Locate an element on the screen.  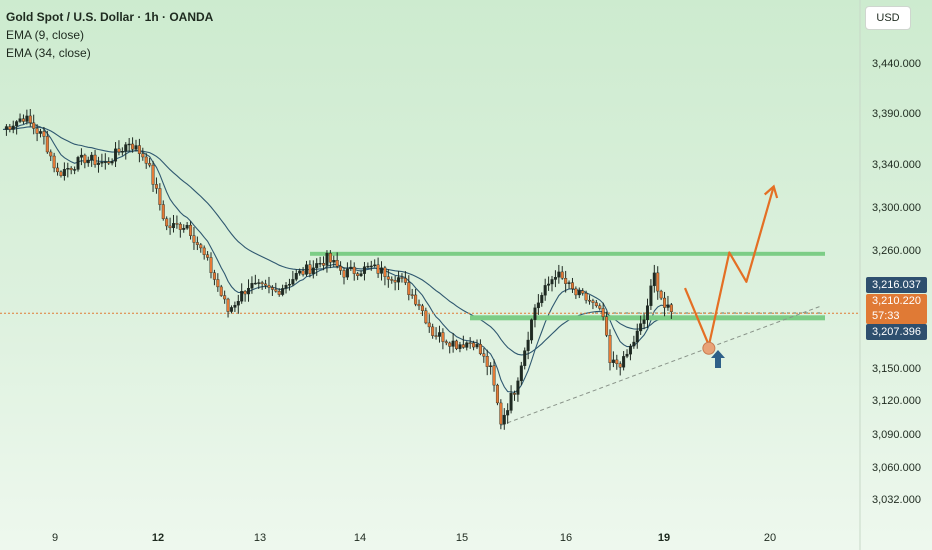
projection-path is located at coordinates (729, 266).